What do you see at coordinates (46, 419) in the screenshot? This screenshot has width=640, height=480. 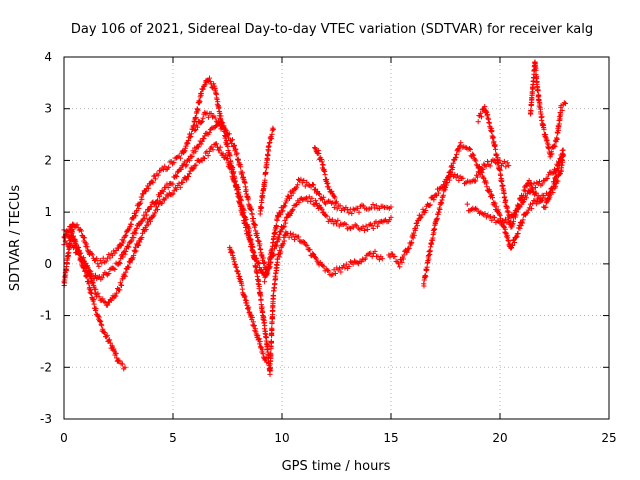 I see `y-tick-label: -3` at bounding box center [46, 419].